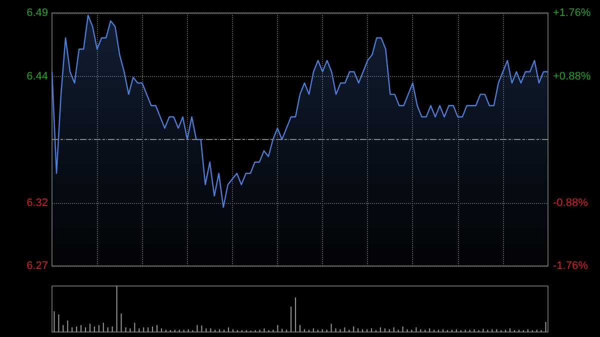  Describe the element at coordinates (37, 202) in the screenshot. I see `y-tick-label: 6.32` at that location.